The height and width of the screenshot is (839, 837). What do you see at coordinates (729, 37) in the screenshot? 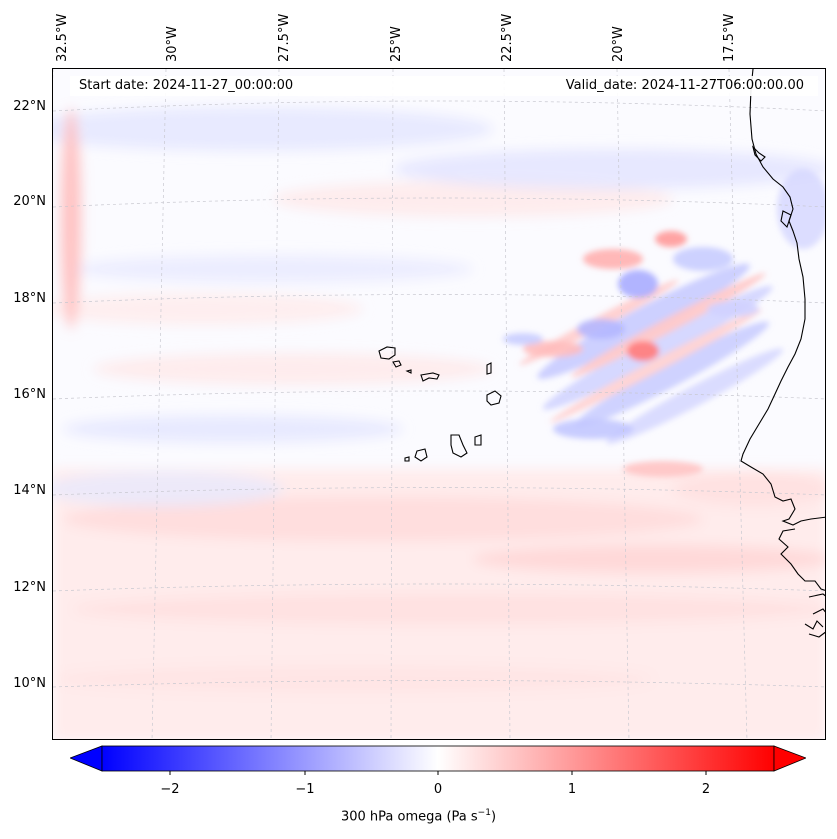
I see `lon-label-17-5w: 17.5°W` at bounding box center [729, 37].